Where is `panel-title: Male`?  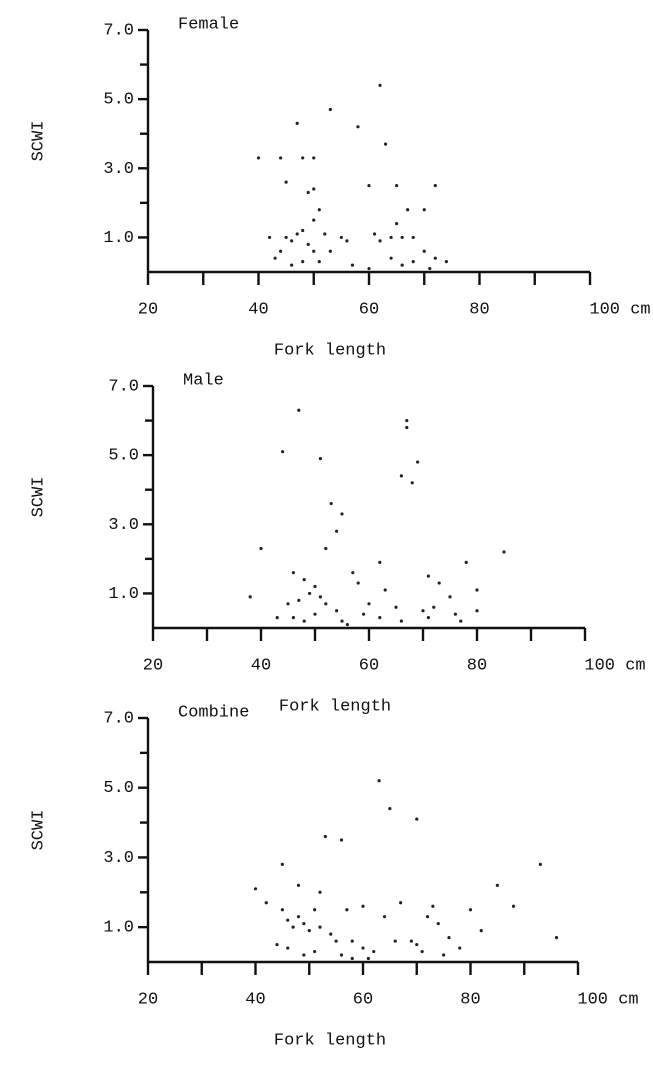
panel-title: Male is located at coordinates (203, 380).